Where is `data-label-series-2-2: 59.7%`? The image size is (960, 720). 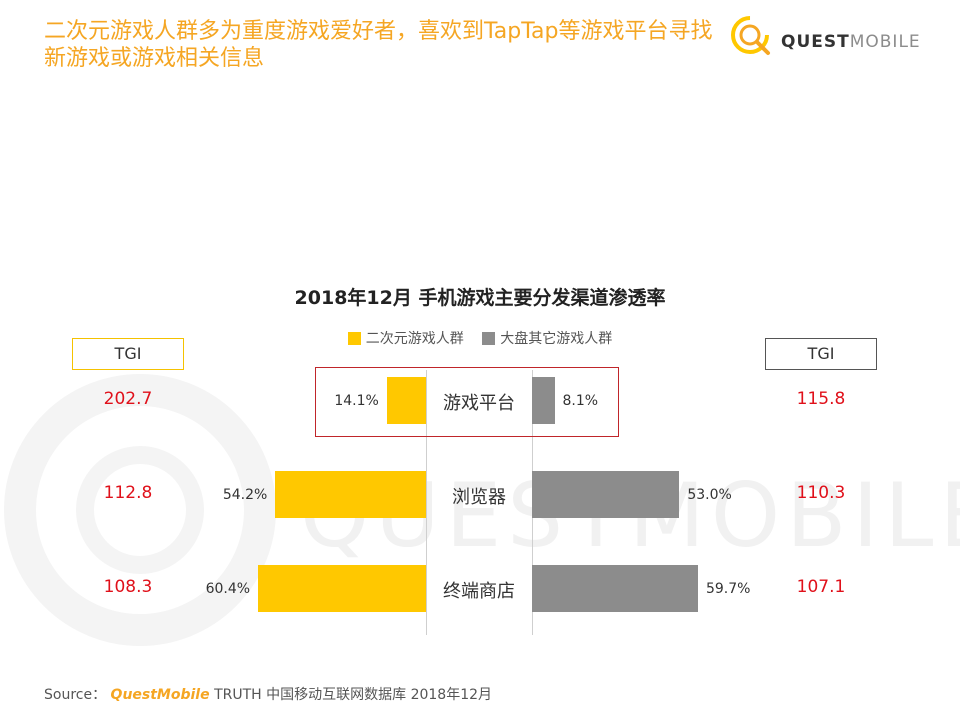
data-label-series-2-2: 59.7% is located at coordinates (728, 589).